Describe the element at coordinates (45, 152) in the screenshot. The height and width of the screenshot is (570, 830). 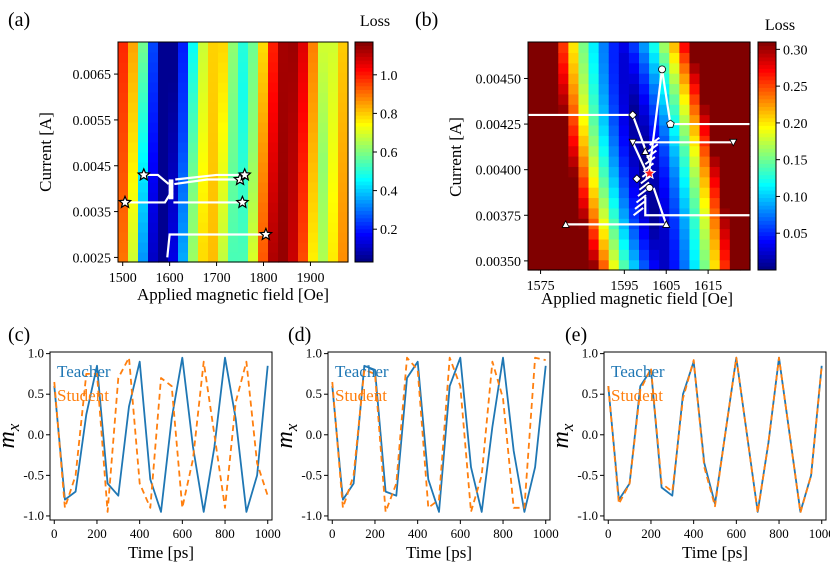
I see `panel-a-ylabel: Current [A]` at that location.